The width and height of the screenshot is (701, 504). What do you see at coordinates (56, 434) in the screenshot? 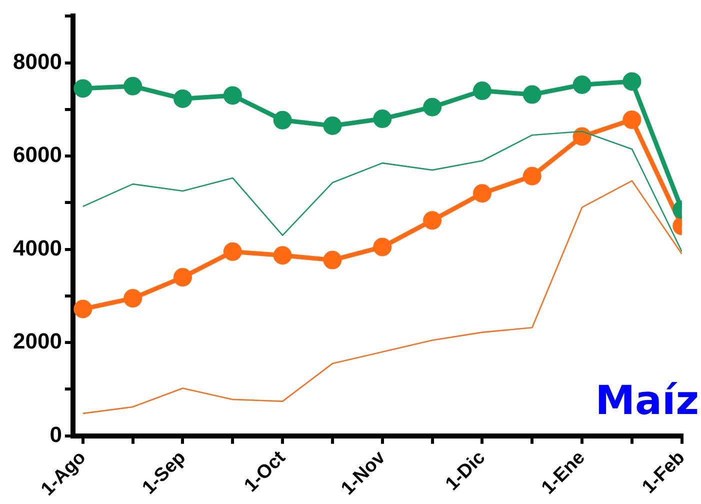
I see `y-tick-label: 0` at bounding box center [56, 434].